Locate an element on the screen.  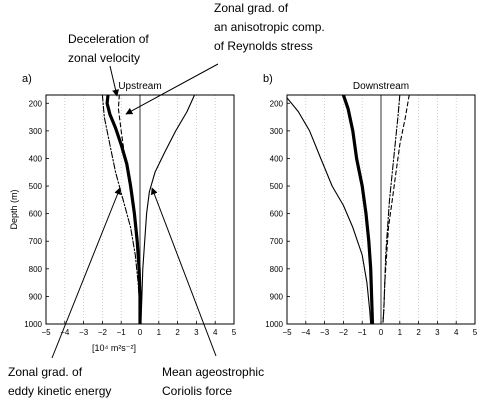
annotation-reynolds-line2: an anisotropic comp. is located at coordinates (269, 27).